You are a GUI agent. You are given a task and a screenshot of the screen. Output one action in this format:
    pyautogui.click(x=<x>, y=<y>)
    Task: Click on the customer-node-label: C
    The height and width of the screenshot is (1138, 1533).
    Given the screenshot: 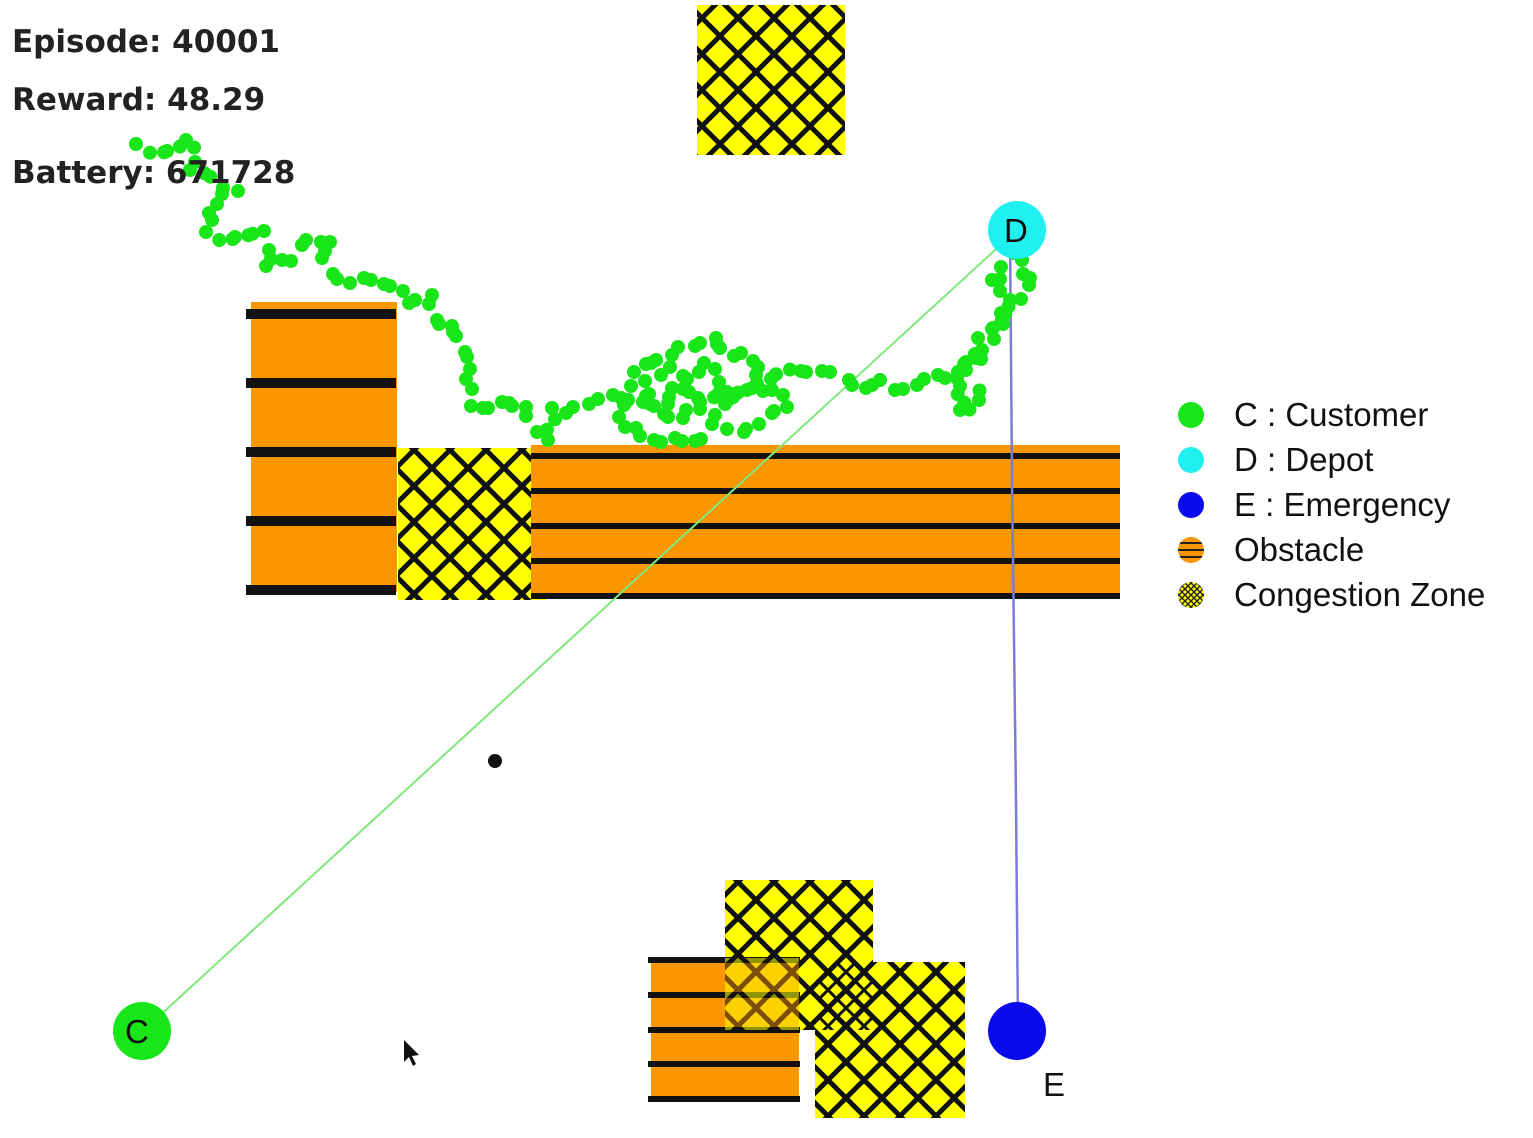 What is the action you would take?
    pyautogui.click(x=137, y=1031)
    